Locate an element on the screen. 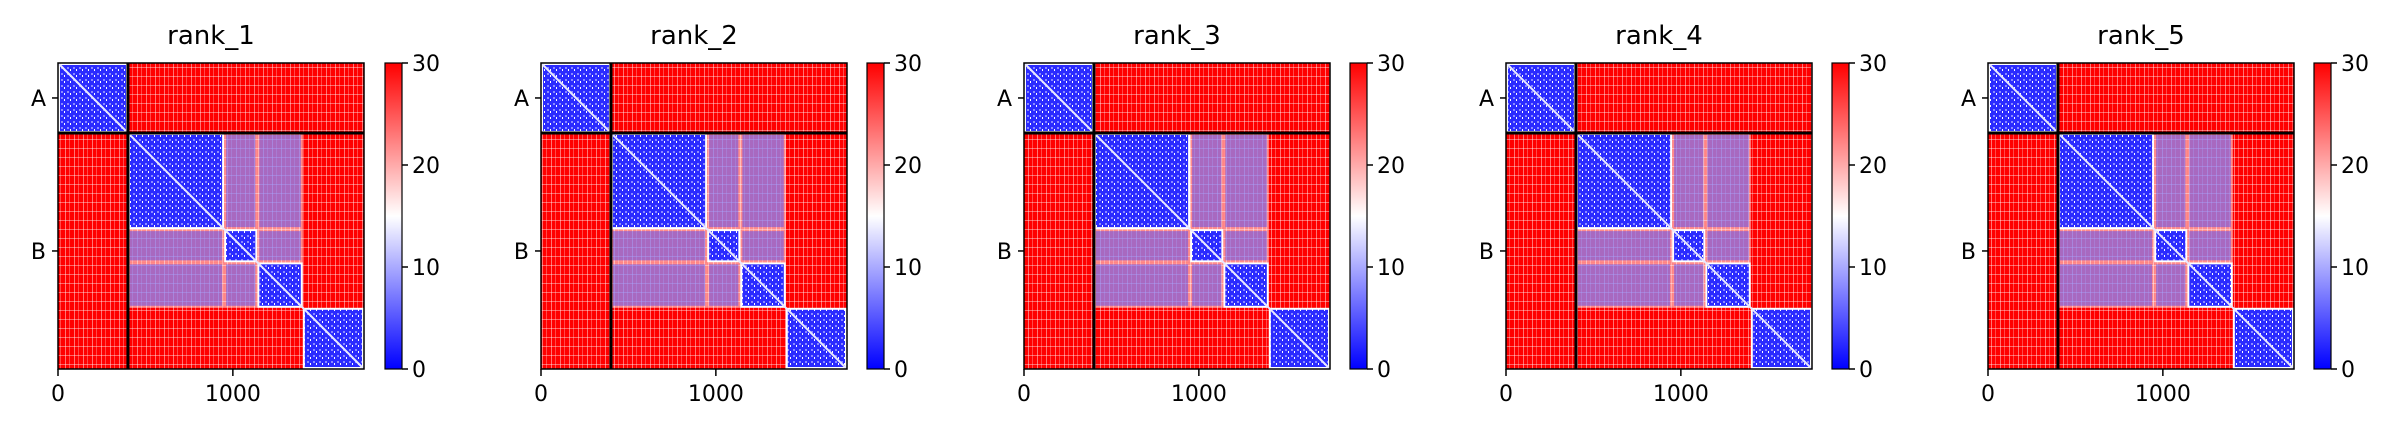  panel-2: rank_2 A B 0 1000 0 10 20 30 is located at coordinates (718, 214).